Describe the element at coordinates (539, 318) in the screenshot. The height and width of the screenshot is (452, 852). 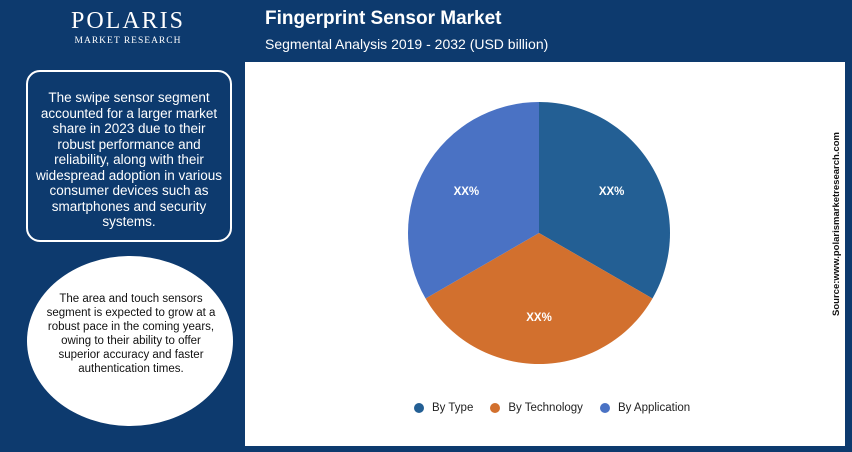
I see `pie-label-by-technology: XX%` at that location.